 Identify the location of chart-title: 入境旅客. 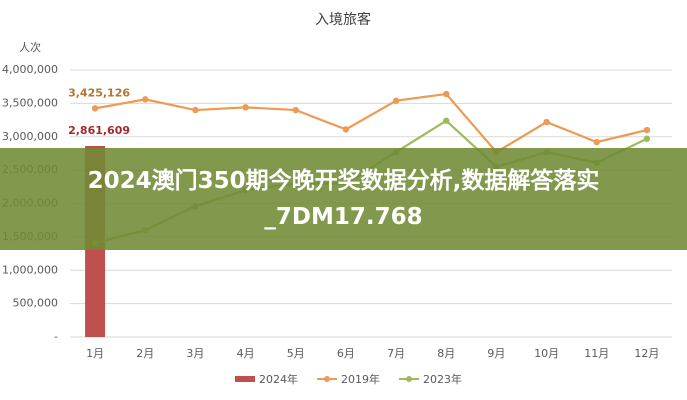
(343, 19).